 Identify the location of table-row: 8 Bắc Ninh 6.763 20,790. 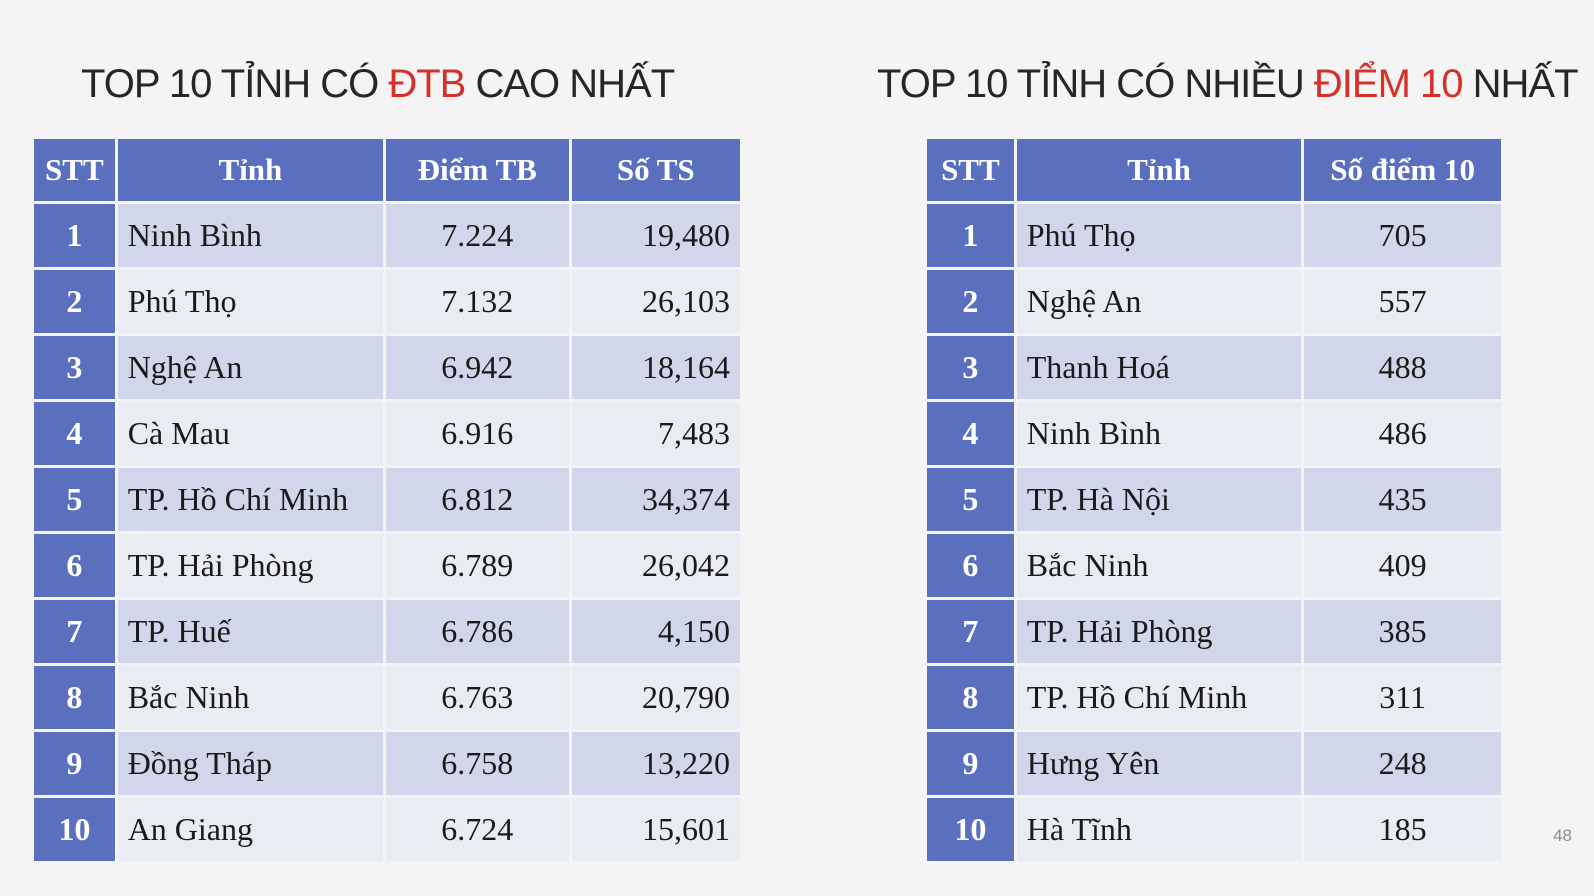
(387, 697).